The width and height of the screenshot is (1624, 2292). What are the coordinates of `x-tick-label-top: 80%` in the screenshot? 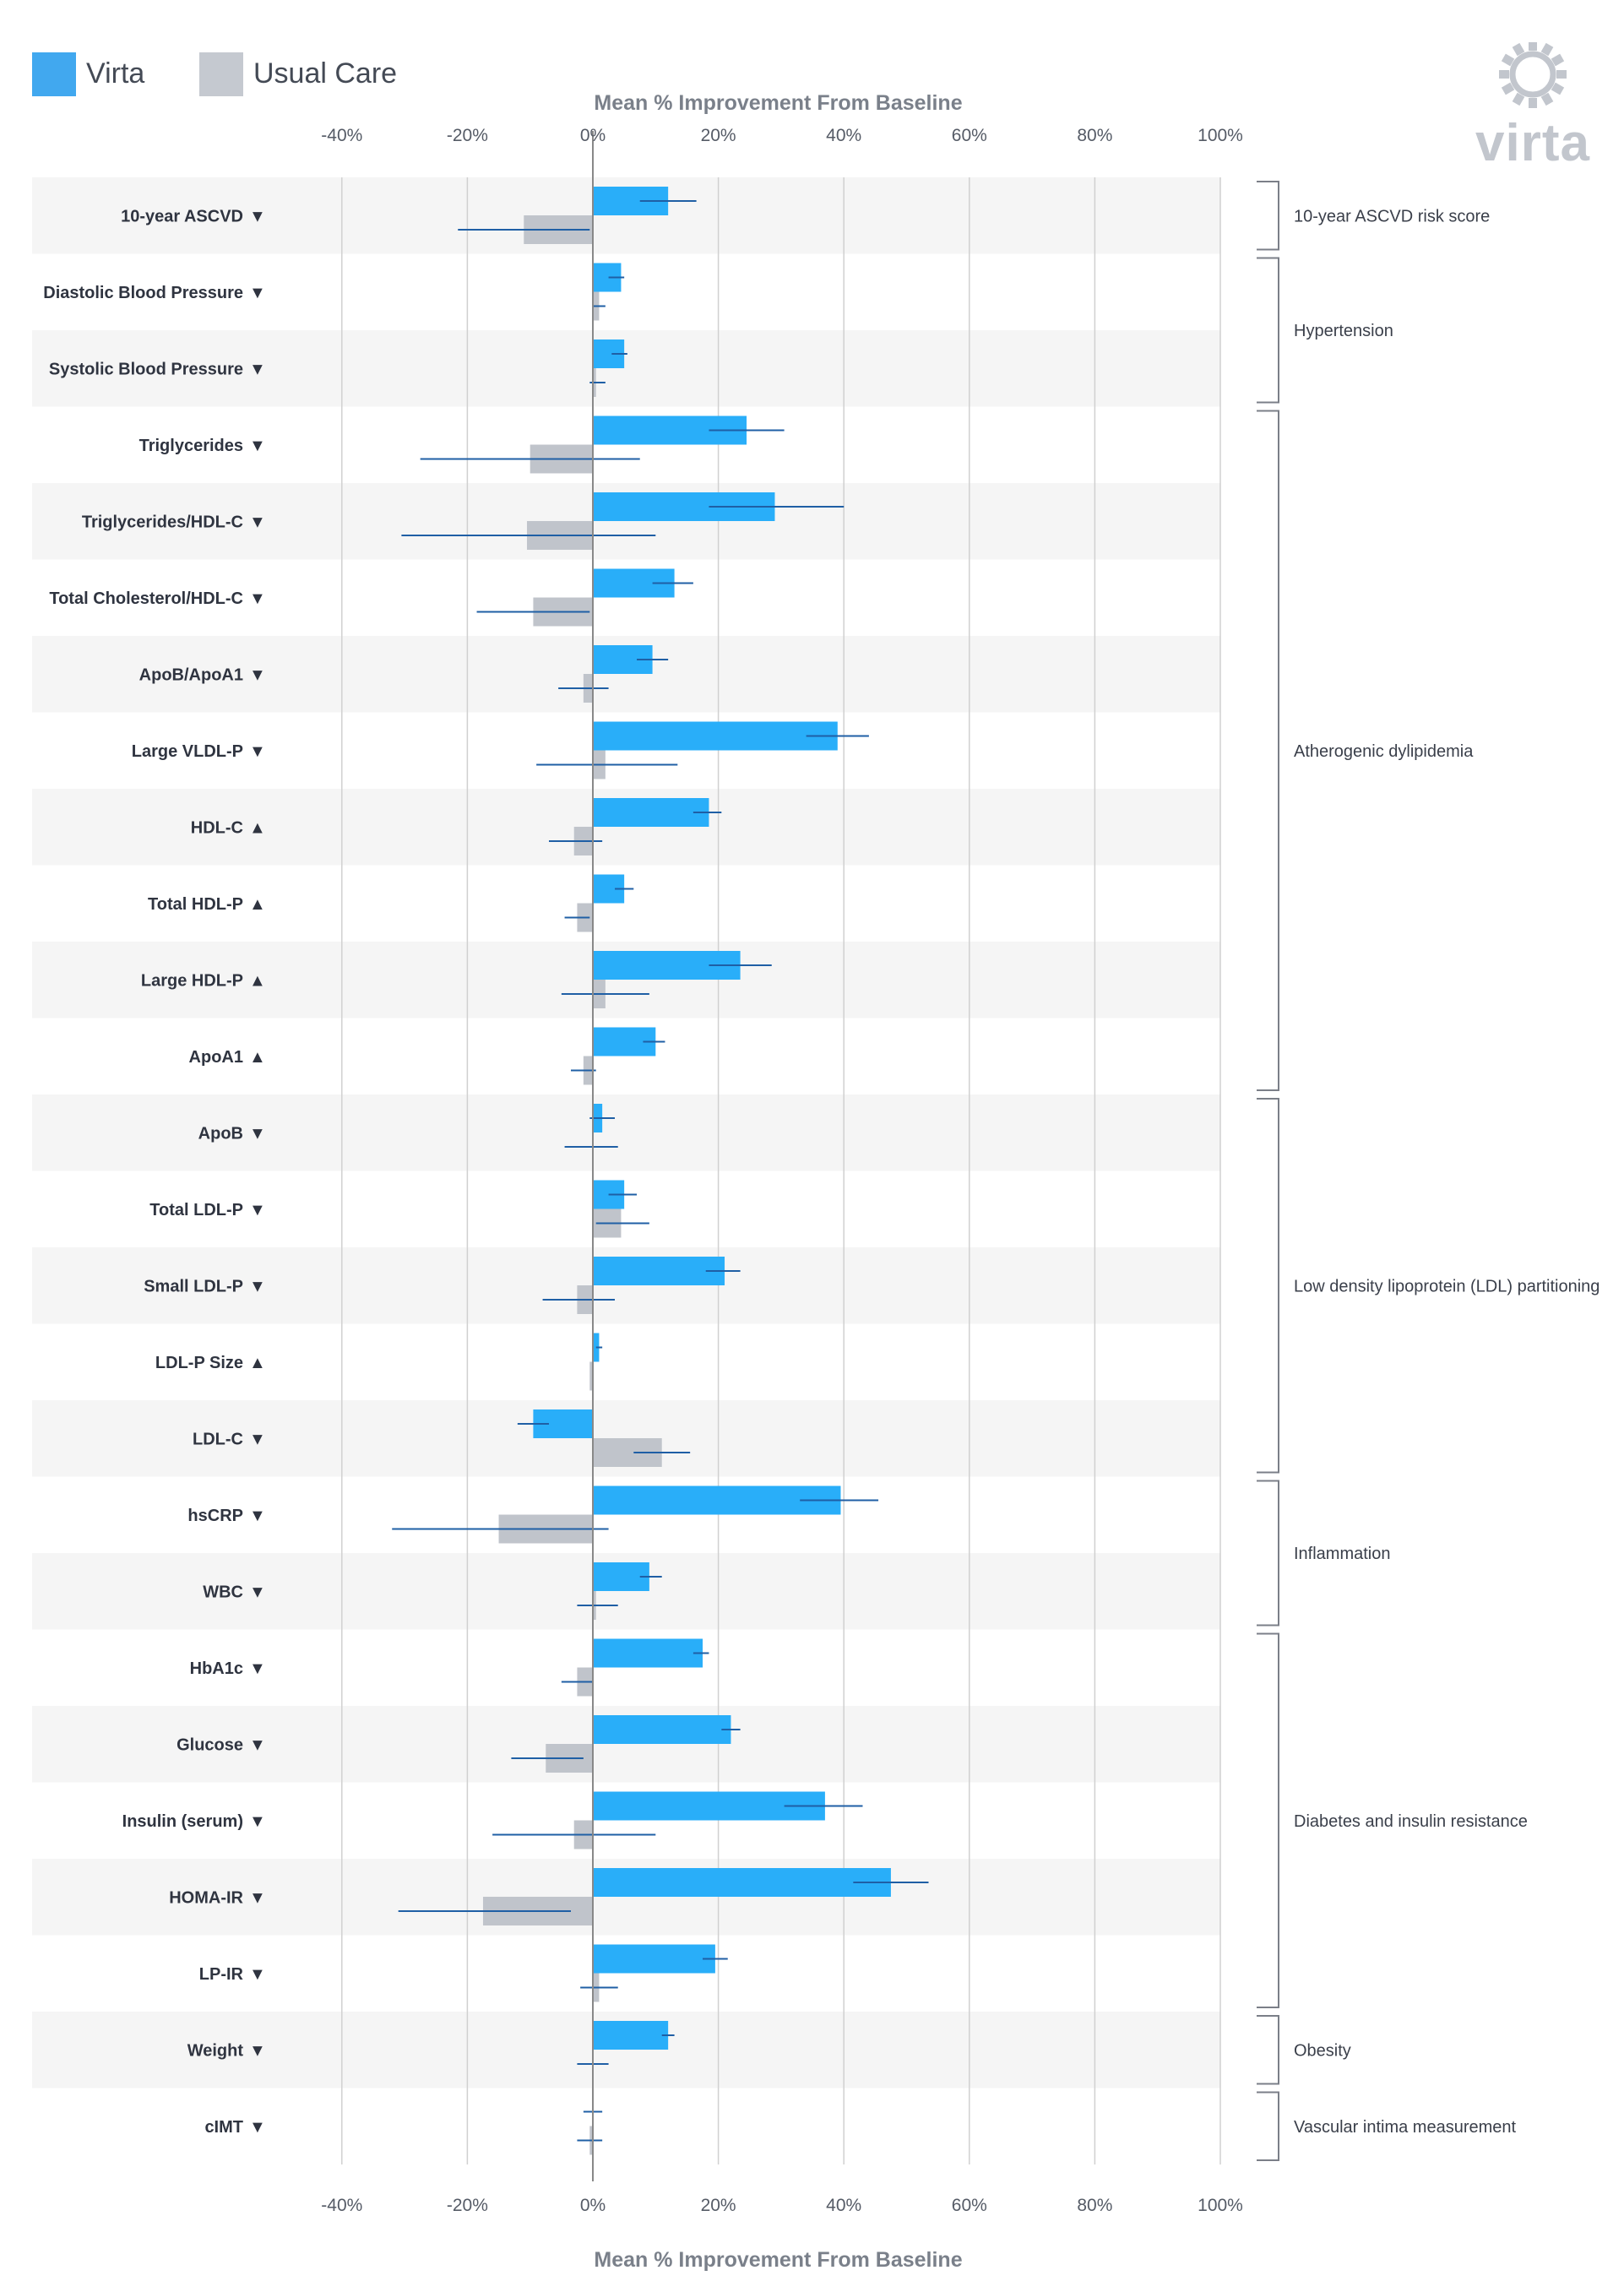 It's located at (1094, 135).